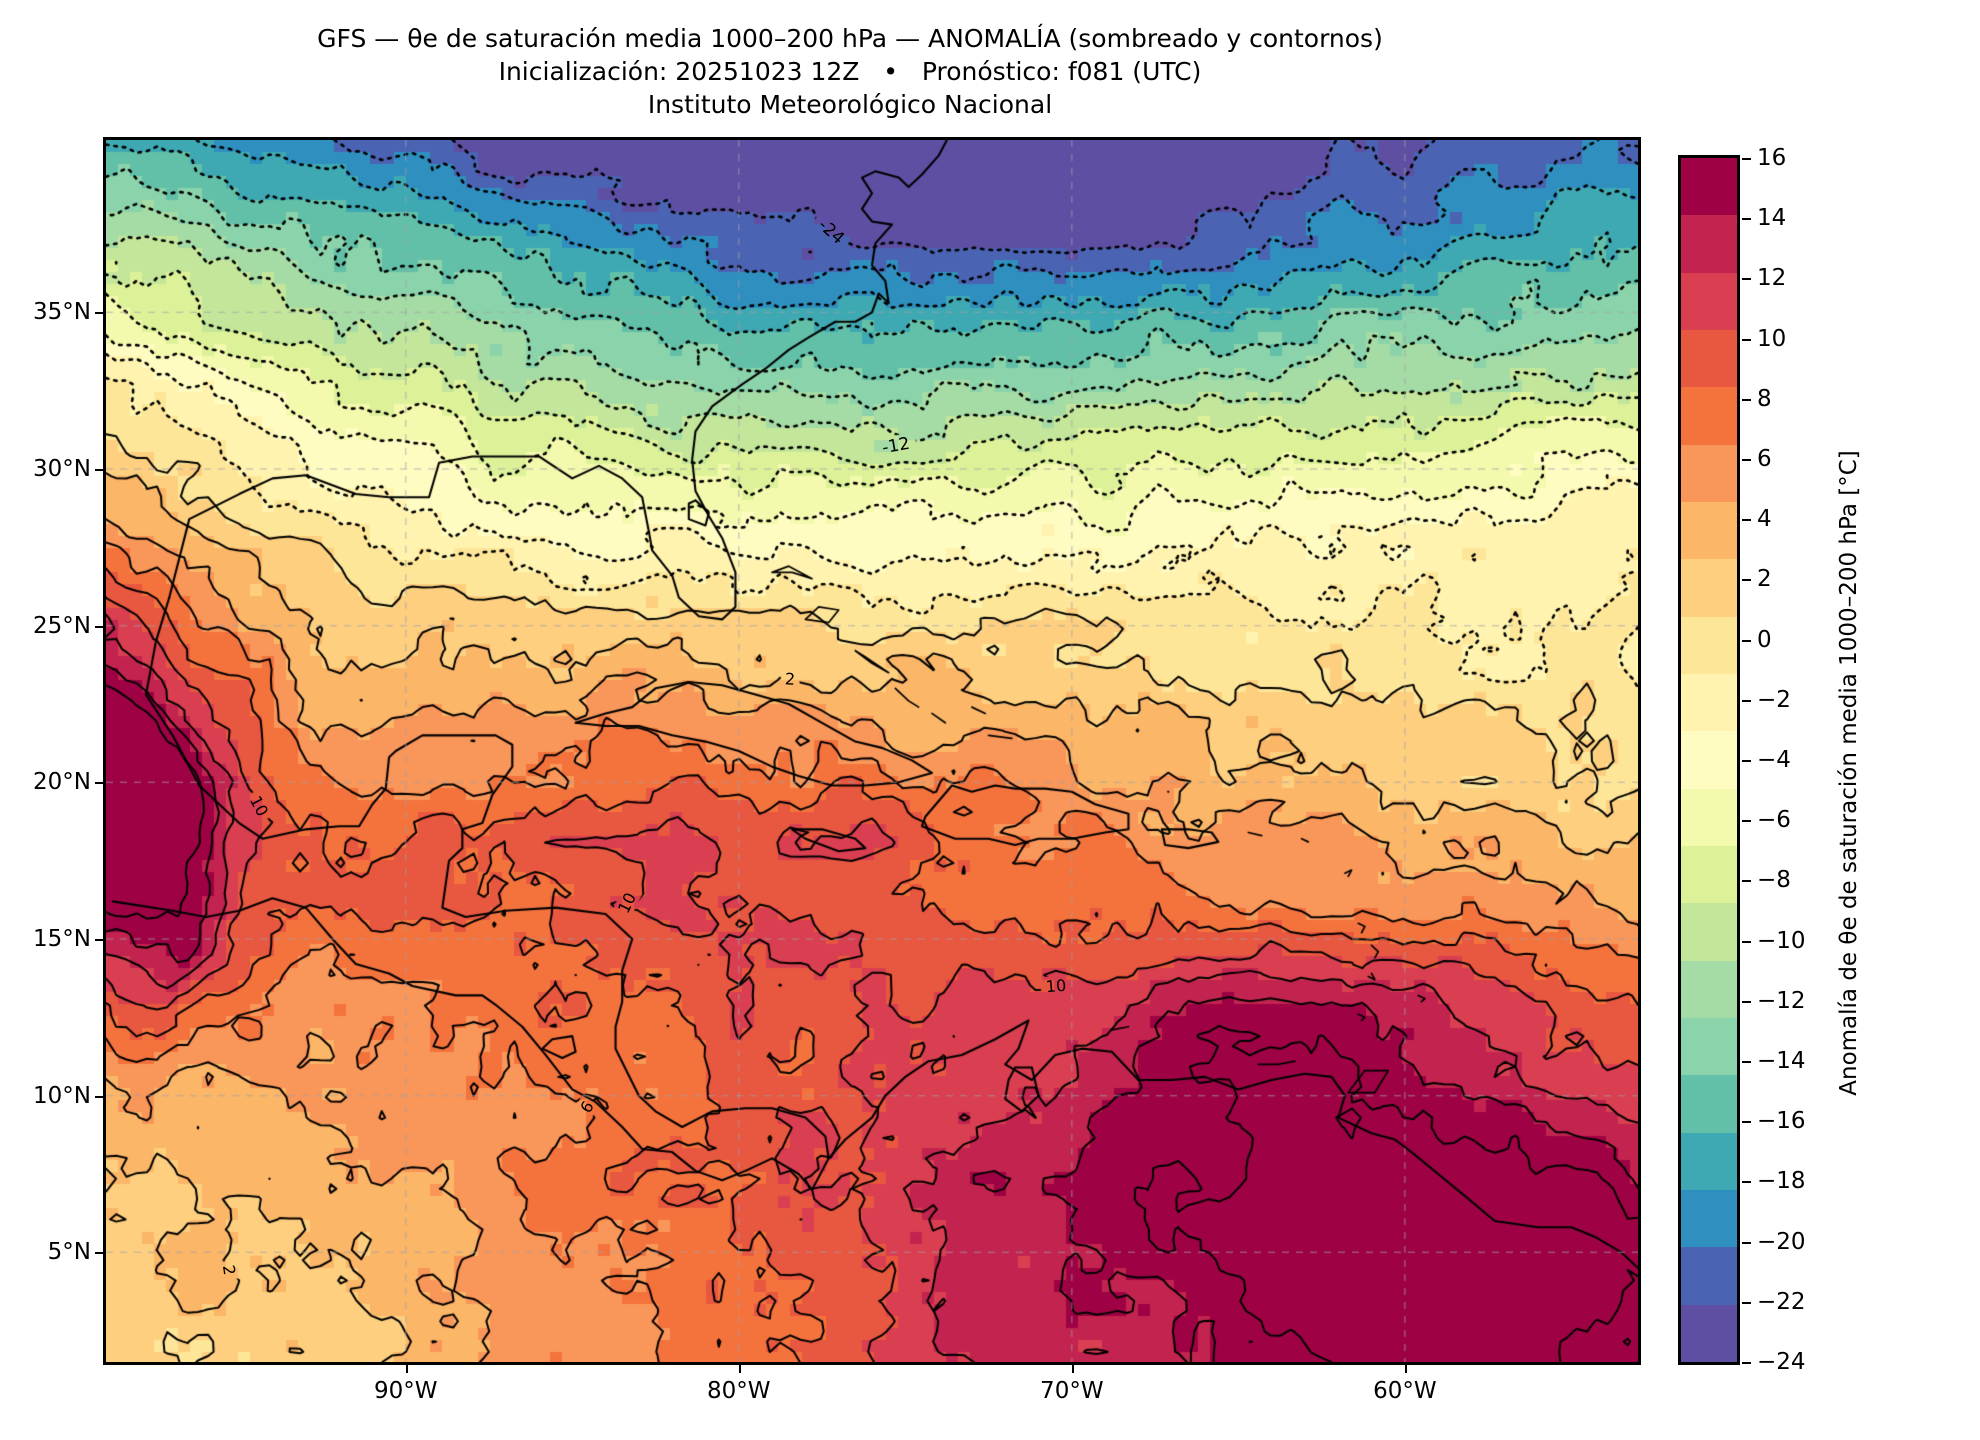 Image resolution: width=1980 pixels, height=1440 pixels. What do you see at coordinates (1764, 398) in the screenshot?
I see `colorbar-tick-label: 8` at bounding box center [1764, 398].